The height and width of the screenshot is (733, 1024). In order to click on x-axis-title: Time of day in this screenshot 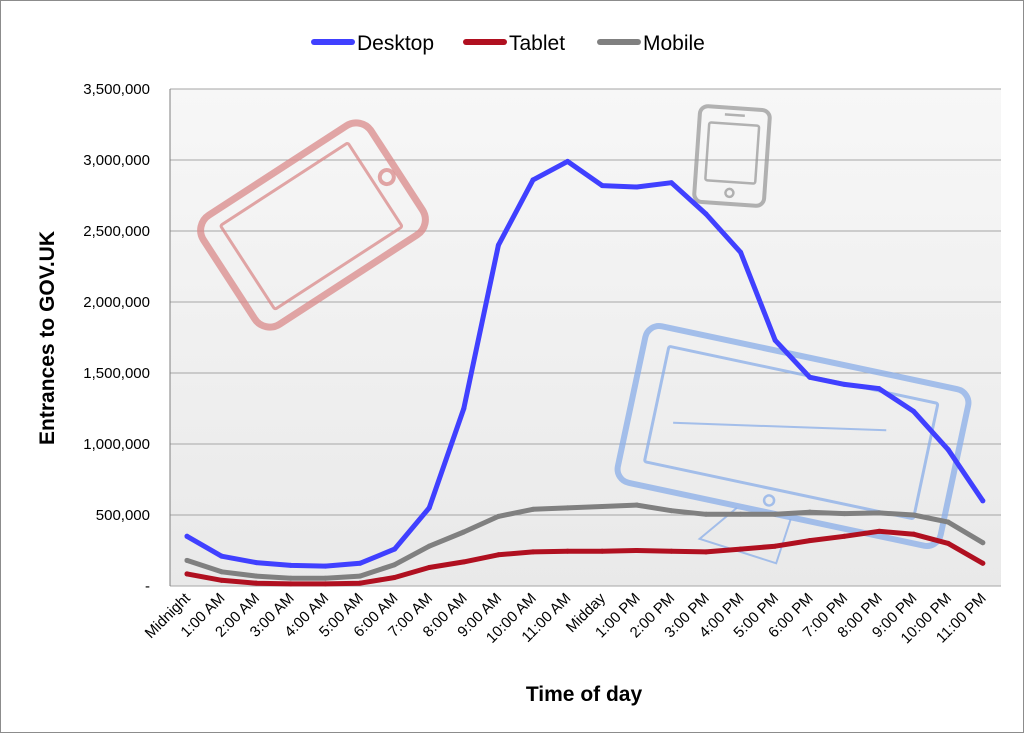, I will do `click(584, 694)`.